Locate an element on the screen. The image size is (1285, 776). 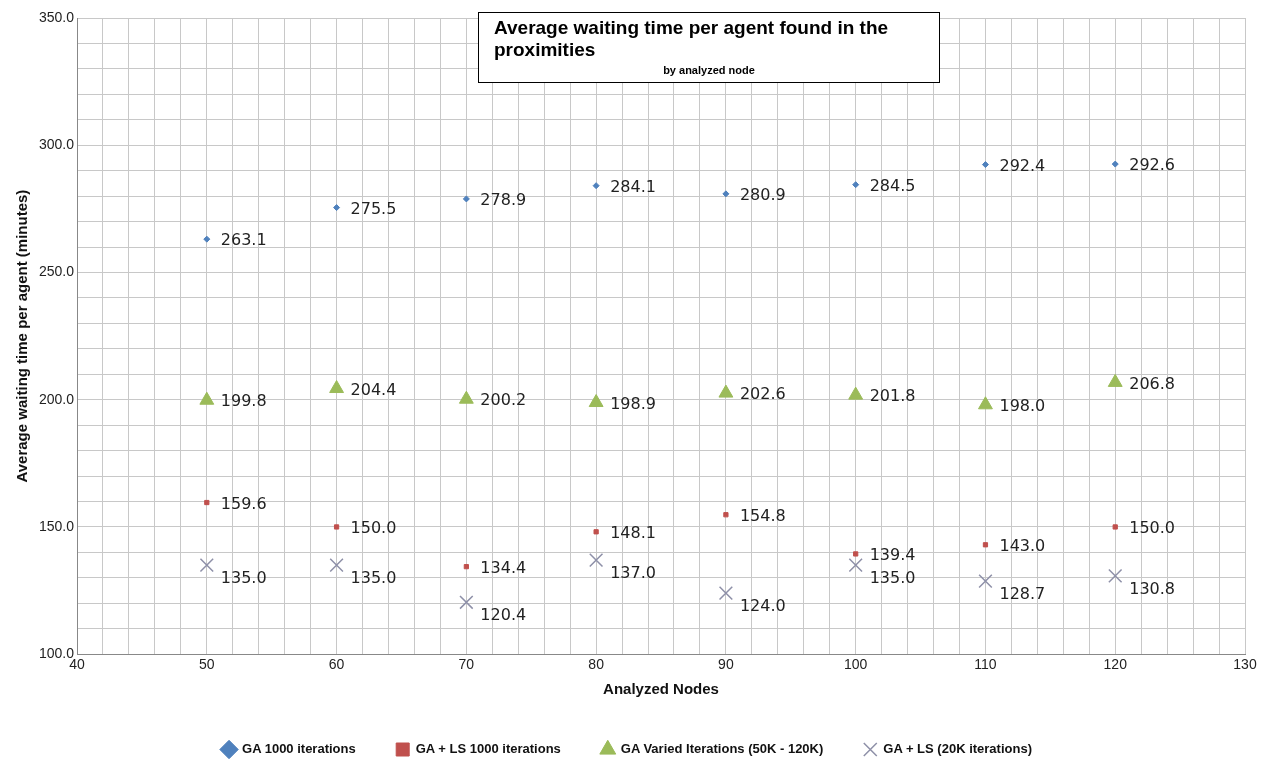
x-tick-label: 60 is located at coordinates (336, 664).